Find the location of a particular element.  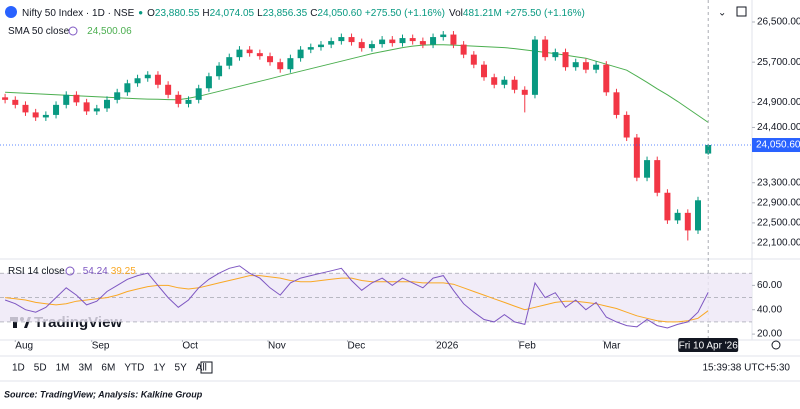

legend: RSI 14 close 54.24 39.25 is located at coordinates (72, 271).